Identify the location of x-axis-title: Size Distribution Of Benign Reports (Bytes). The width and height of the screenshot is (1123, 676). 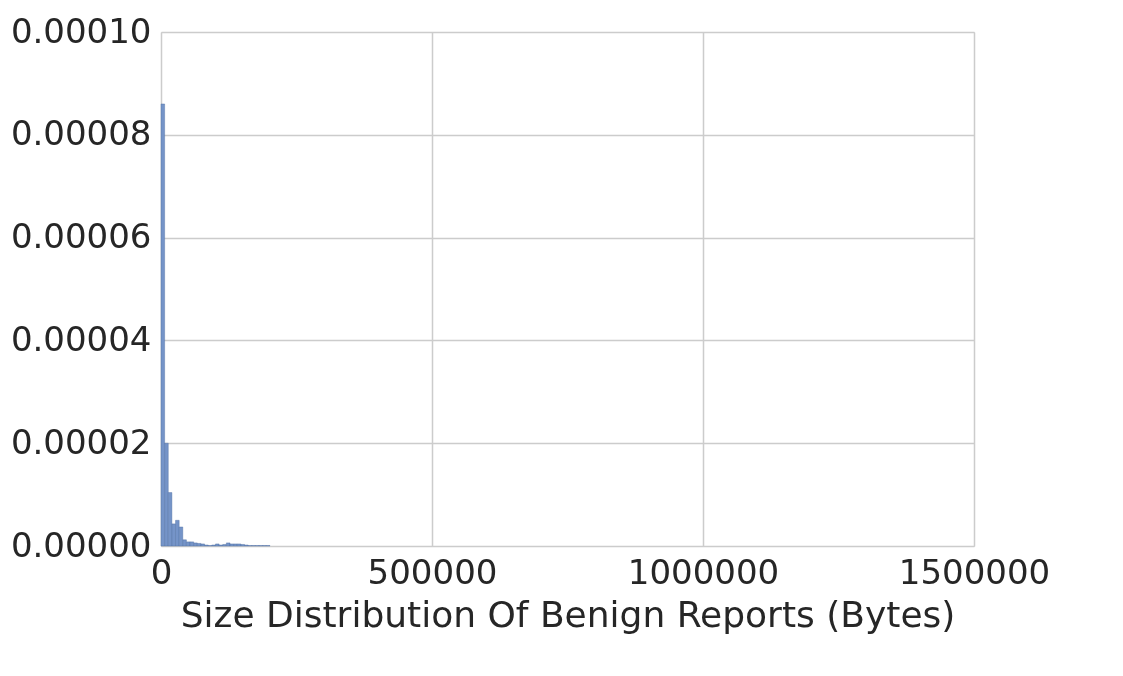
(568, 614).